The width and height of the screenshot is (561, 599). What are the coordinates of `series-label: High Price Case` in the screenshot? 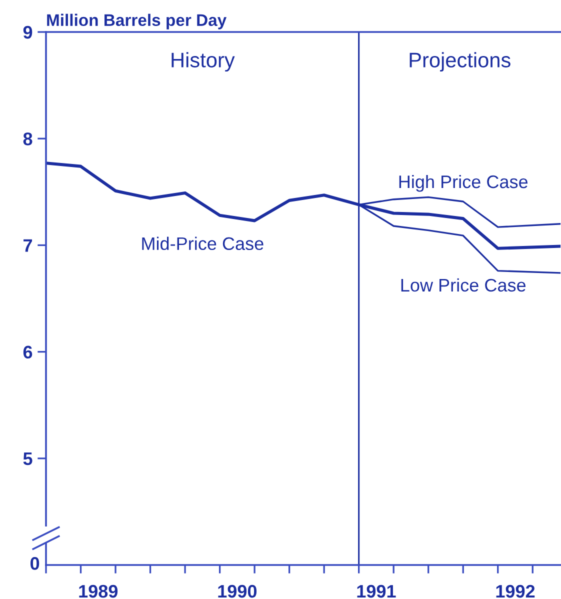 It's located at (463, 183).